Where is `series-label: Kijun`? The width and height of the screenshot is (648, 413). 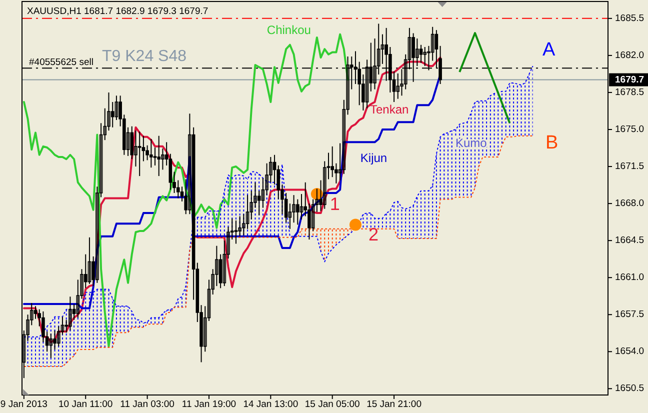 series-label: Kijun is located at coordinates (374, 158).